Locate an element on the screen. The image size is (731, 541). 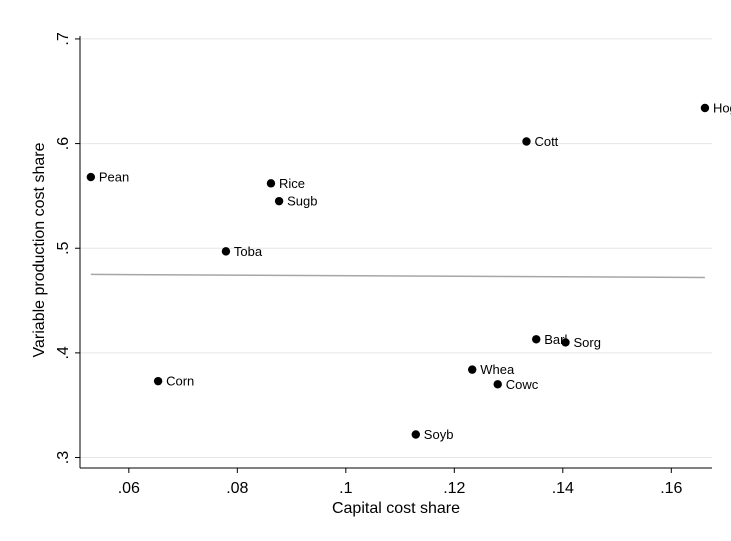
y-axis-title: Variable production cost share is located at coordinates (39, 249).